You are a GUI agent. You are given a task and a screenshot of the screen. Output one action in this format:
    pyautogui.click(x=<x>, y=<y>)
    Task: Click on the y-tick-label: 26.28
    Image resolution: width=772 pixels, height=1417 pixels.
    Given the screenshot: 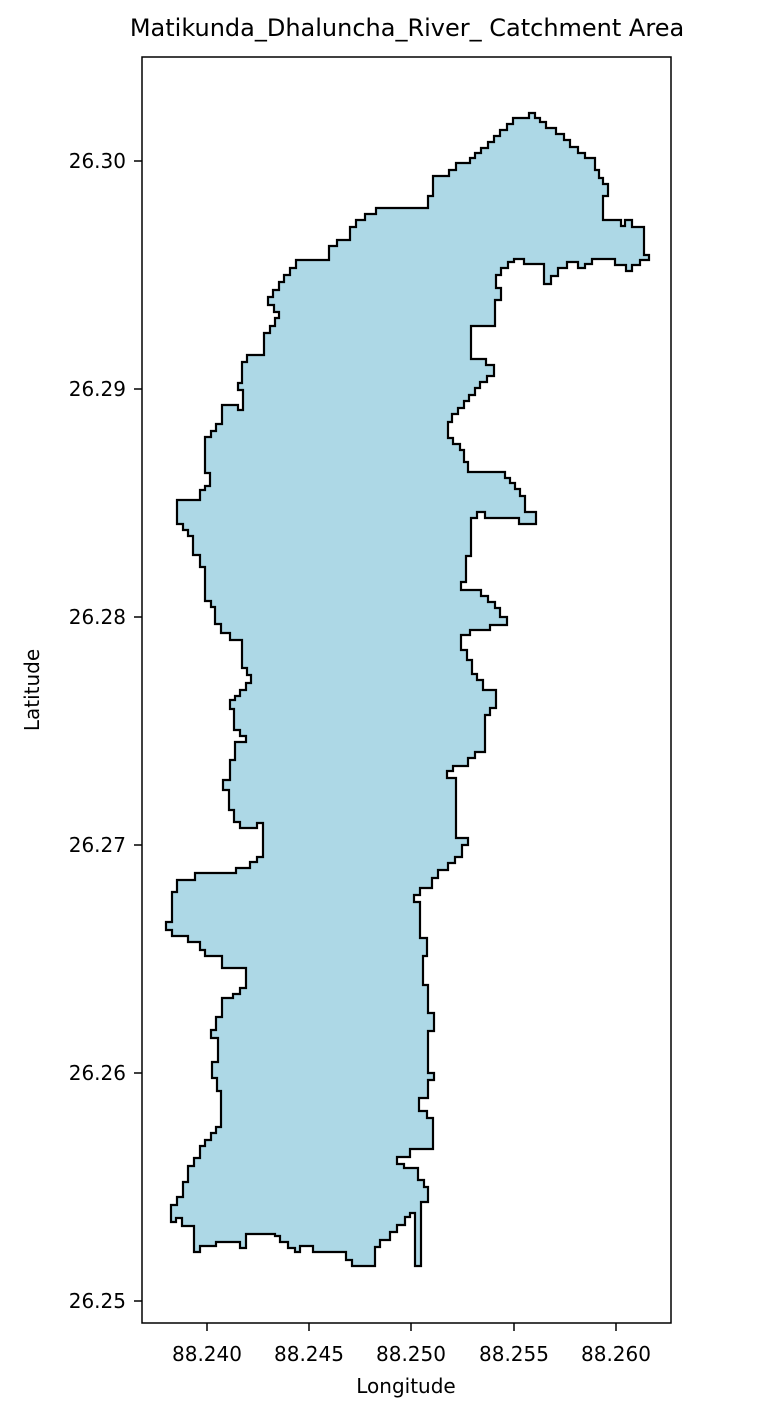 What is the action you would take?
    pyautogui.click(x=97, y=617)
    